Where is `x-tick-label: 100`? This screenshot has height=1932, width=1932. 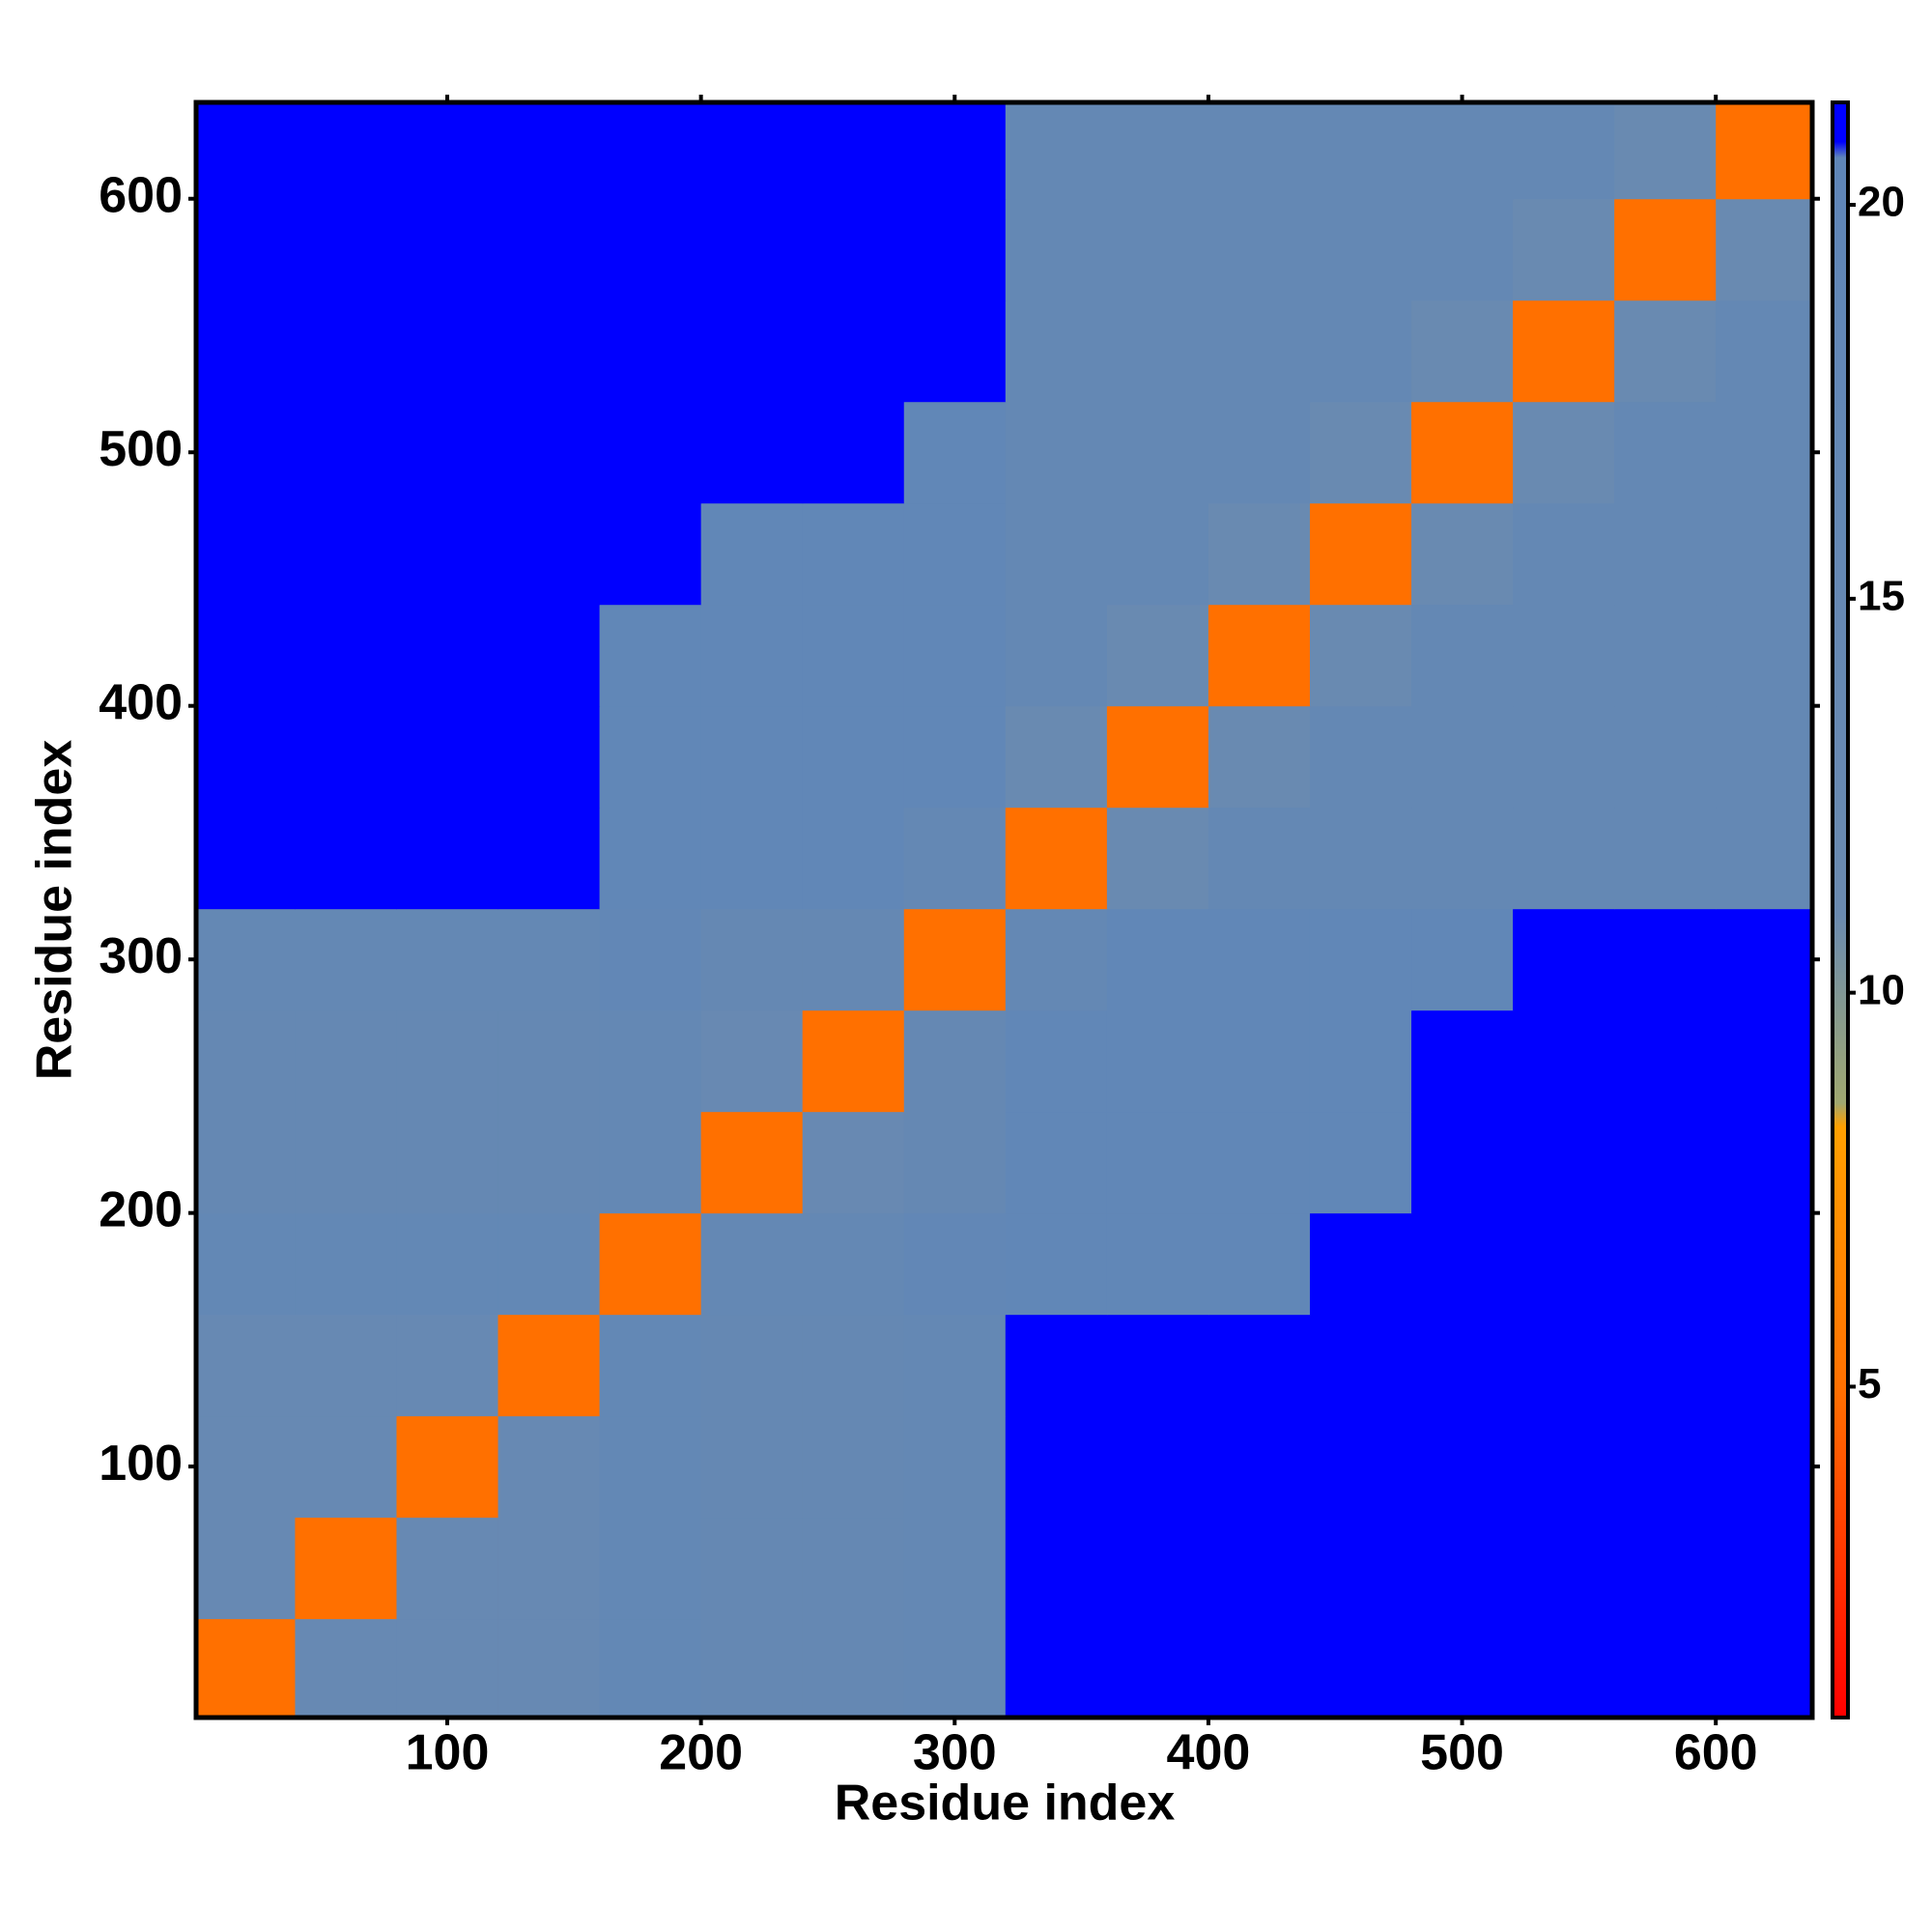
x-tick-label: 100 is located at coordinates (448, 1753).